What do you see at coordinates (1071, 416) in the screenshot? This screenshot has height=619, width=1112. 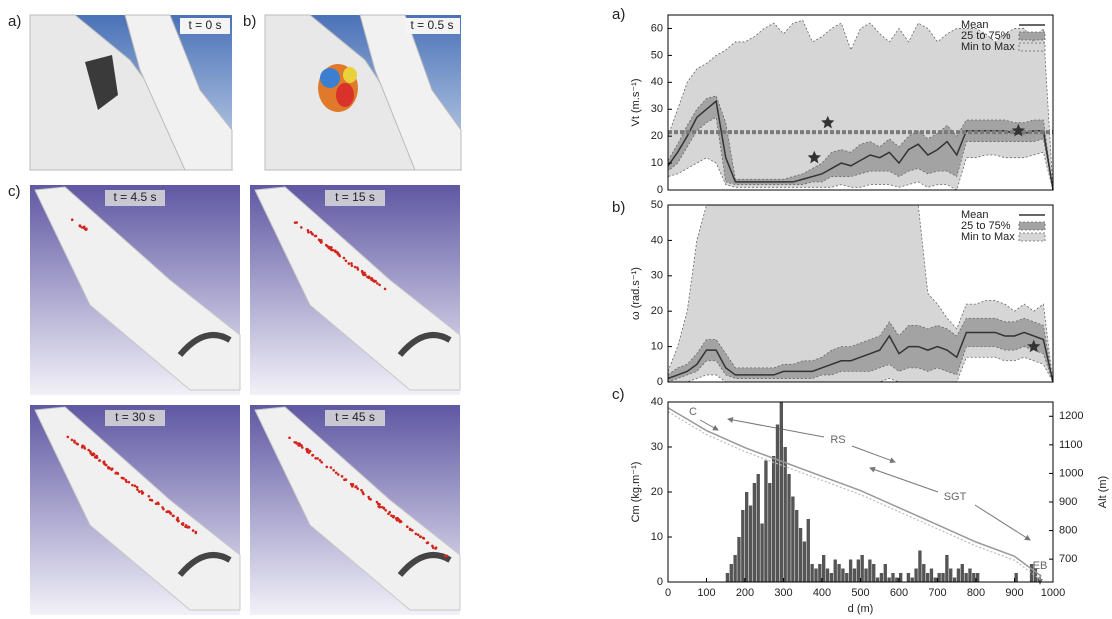 I see `y2-tick-label: 1200` at bounding box center [1071, 416].